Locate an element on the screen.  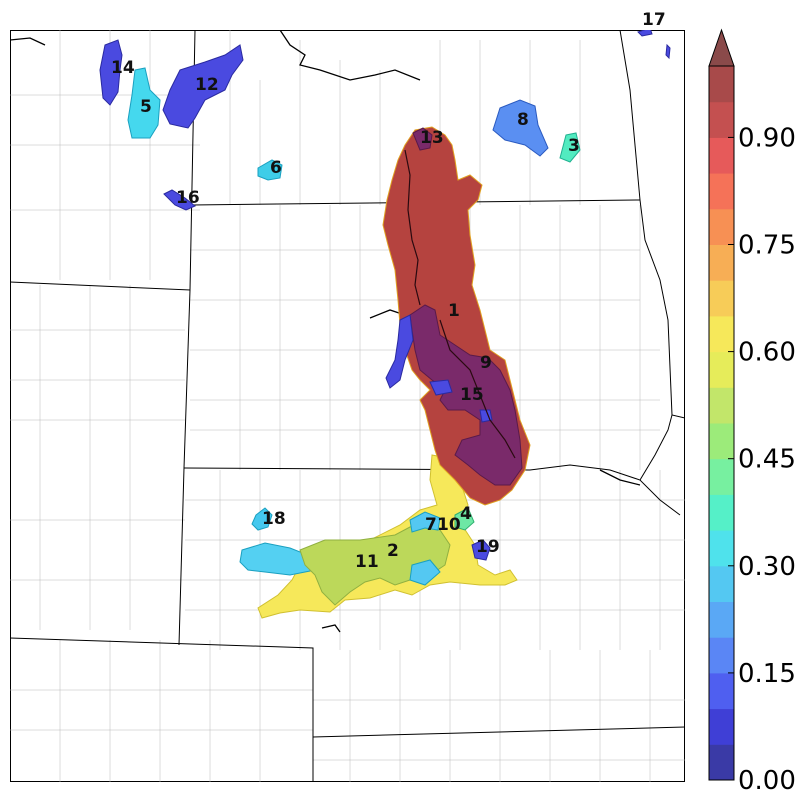
region-14-shape is located at coordinates (111, 72).